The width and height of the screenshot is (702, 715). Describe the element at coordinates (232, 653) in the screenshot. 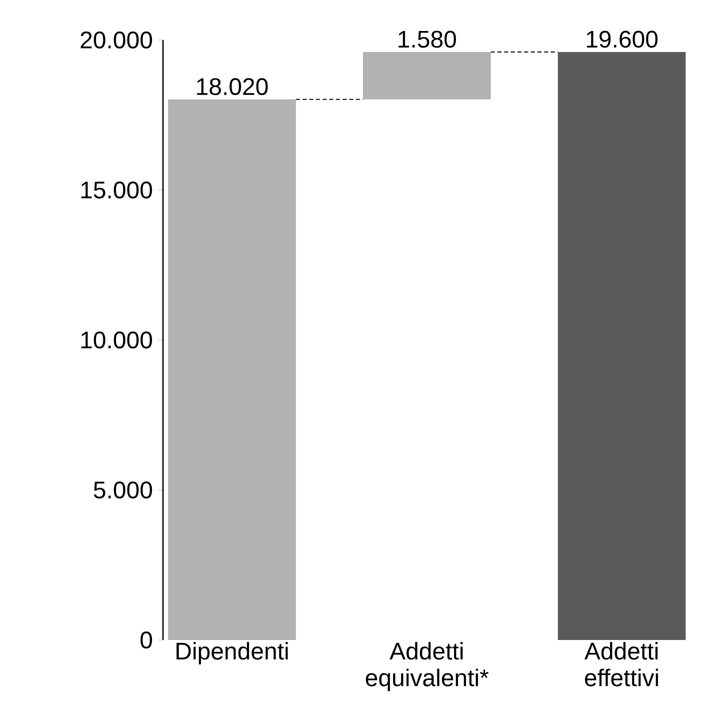

I see `x-tick-label: Dipendenti` at that location.